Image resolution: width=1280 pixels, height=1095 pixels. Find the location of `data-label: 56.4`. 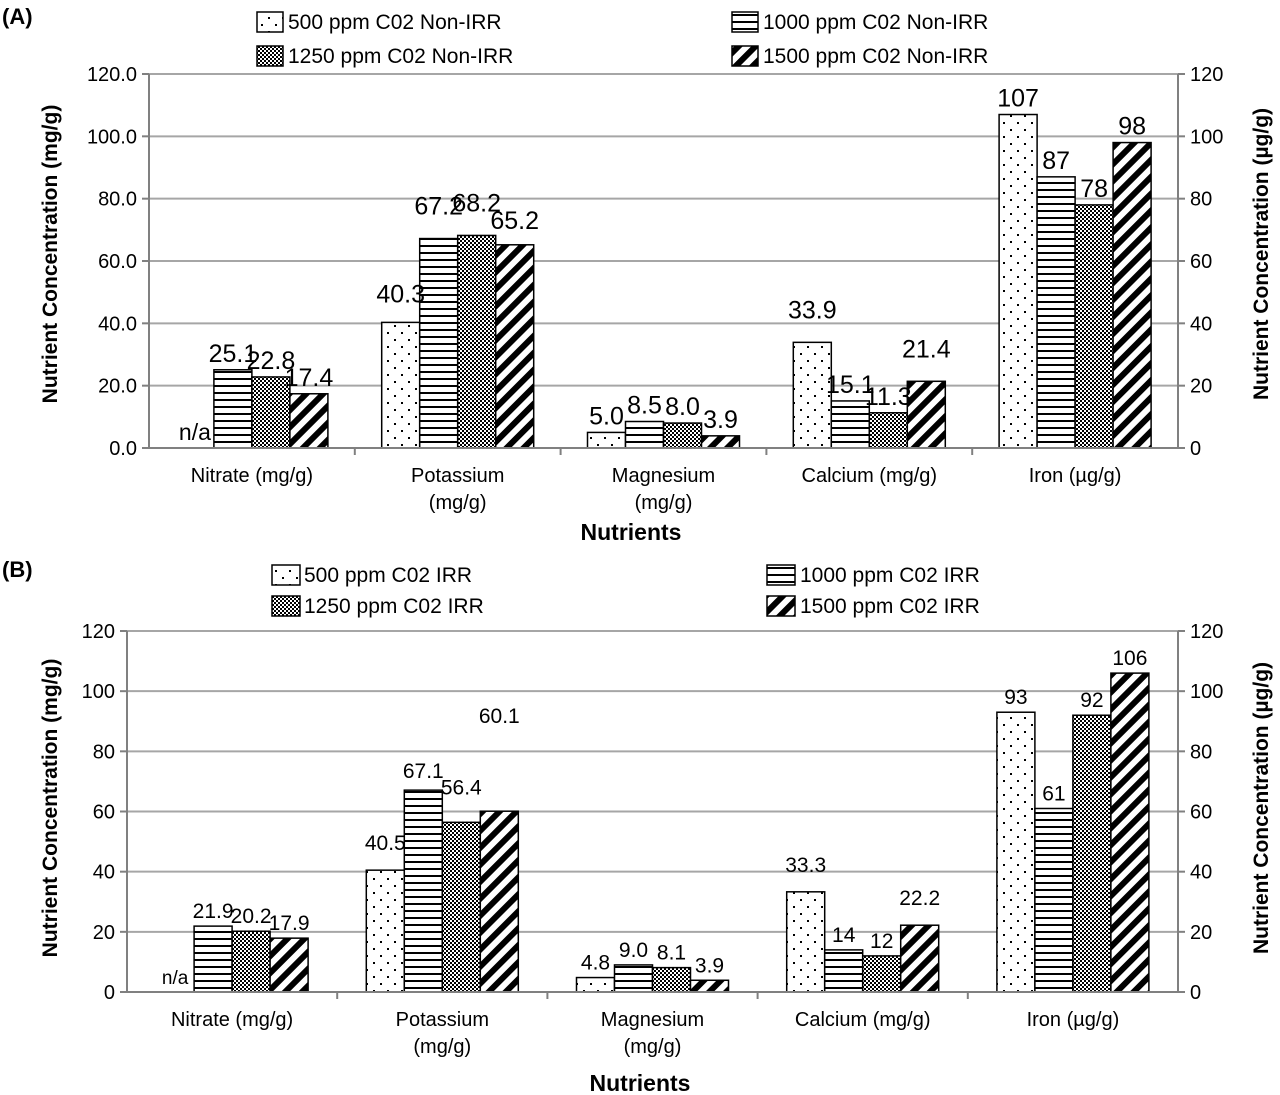

data-label: 56.4 is located at coordinates (461, 787).